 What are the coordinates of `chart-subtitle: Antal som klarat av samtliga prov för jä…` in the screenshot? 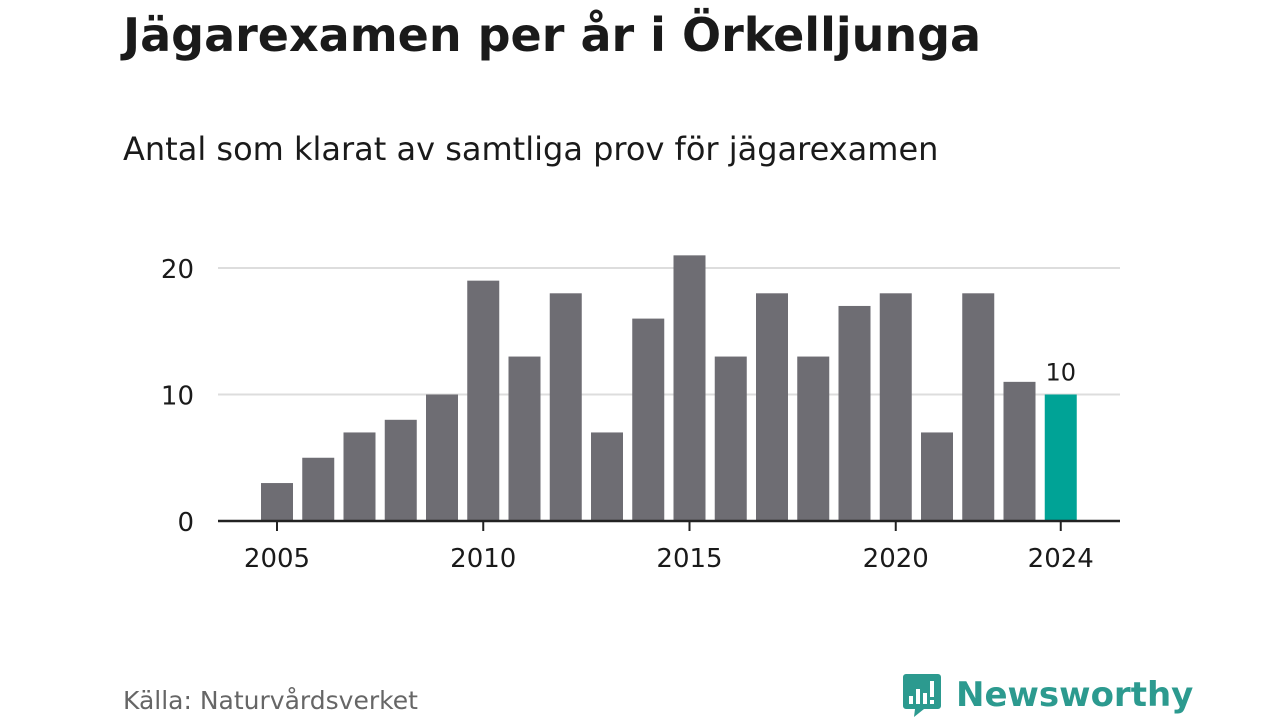 It's located at (531, 149).